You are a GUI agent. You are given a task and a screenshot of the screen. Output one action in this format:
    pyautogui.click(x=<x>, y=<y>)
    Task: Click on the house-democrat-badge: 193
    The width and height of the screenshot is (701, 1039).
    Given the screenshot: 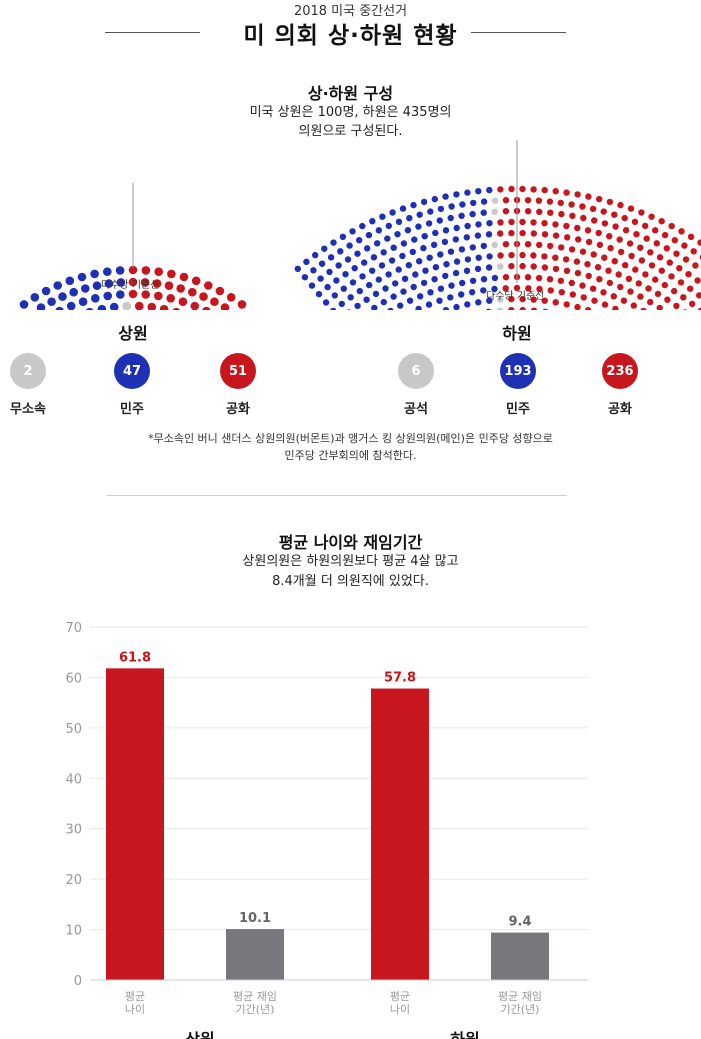 What is the action you would take?
    pyautogui.click(x=518, y=371)
    